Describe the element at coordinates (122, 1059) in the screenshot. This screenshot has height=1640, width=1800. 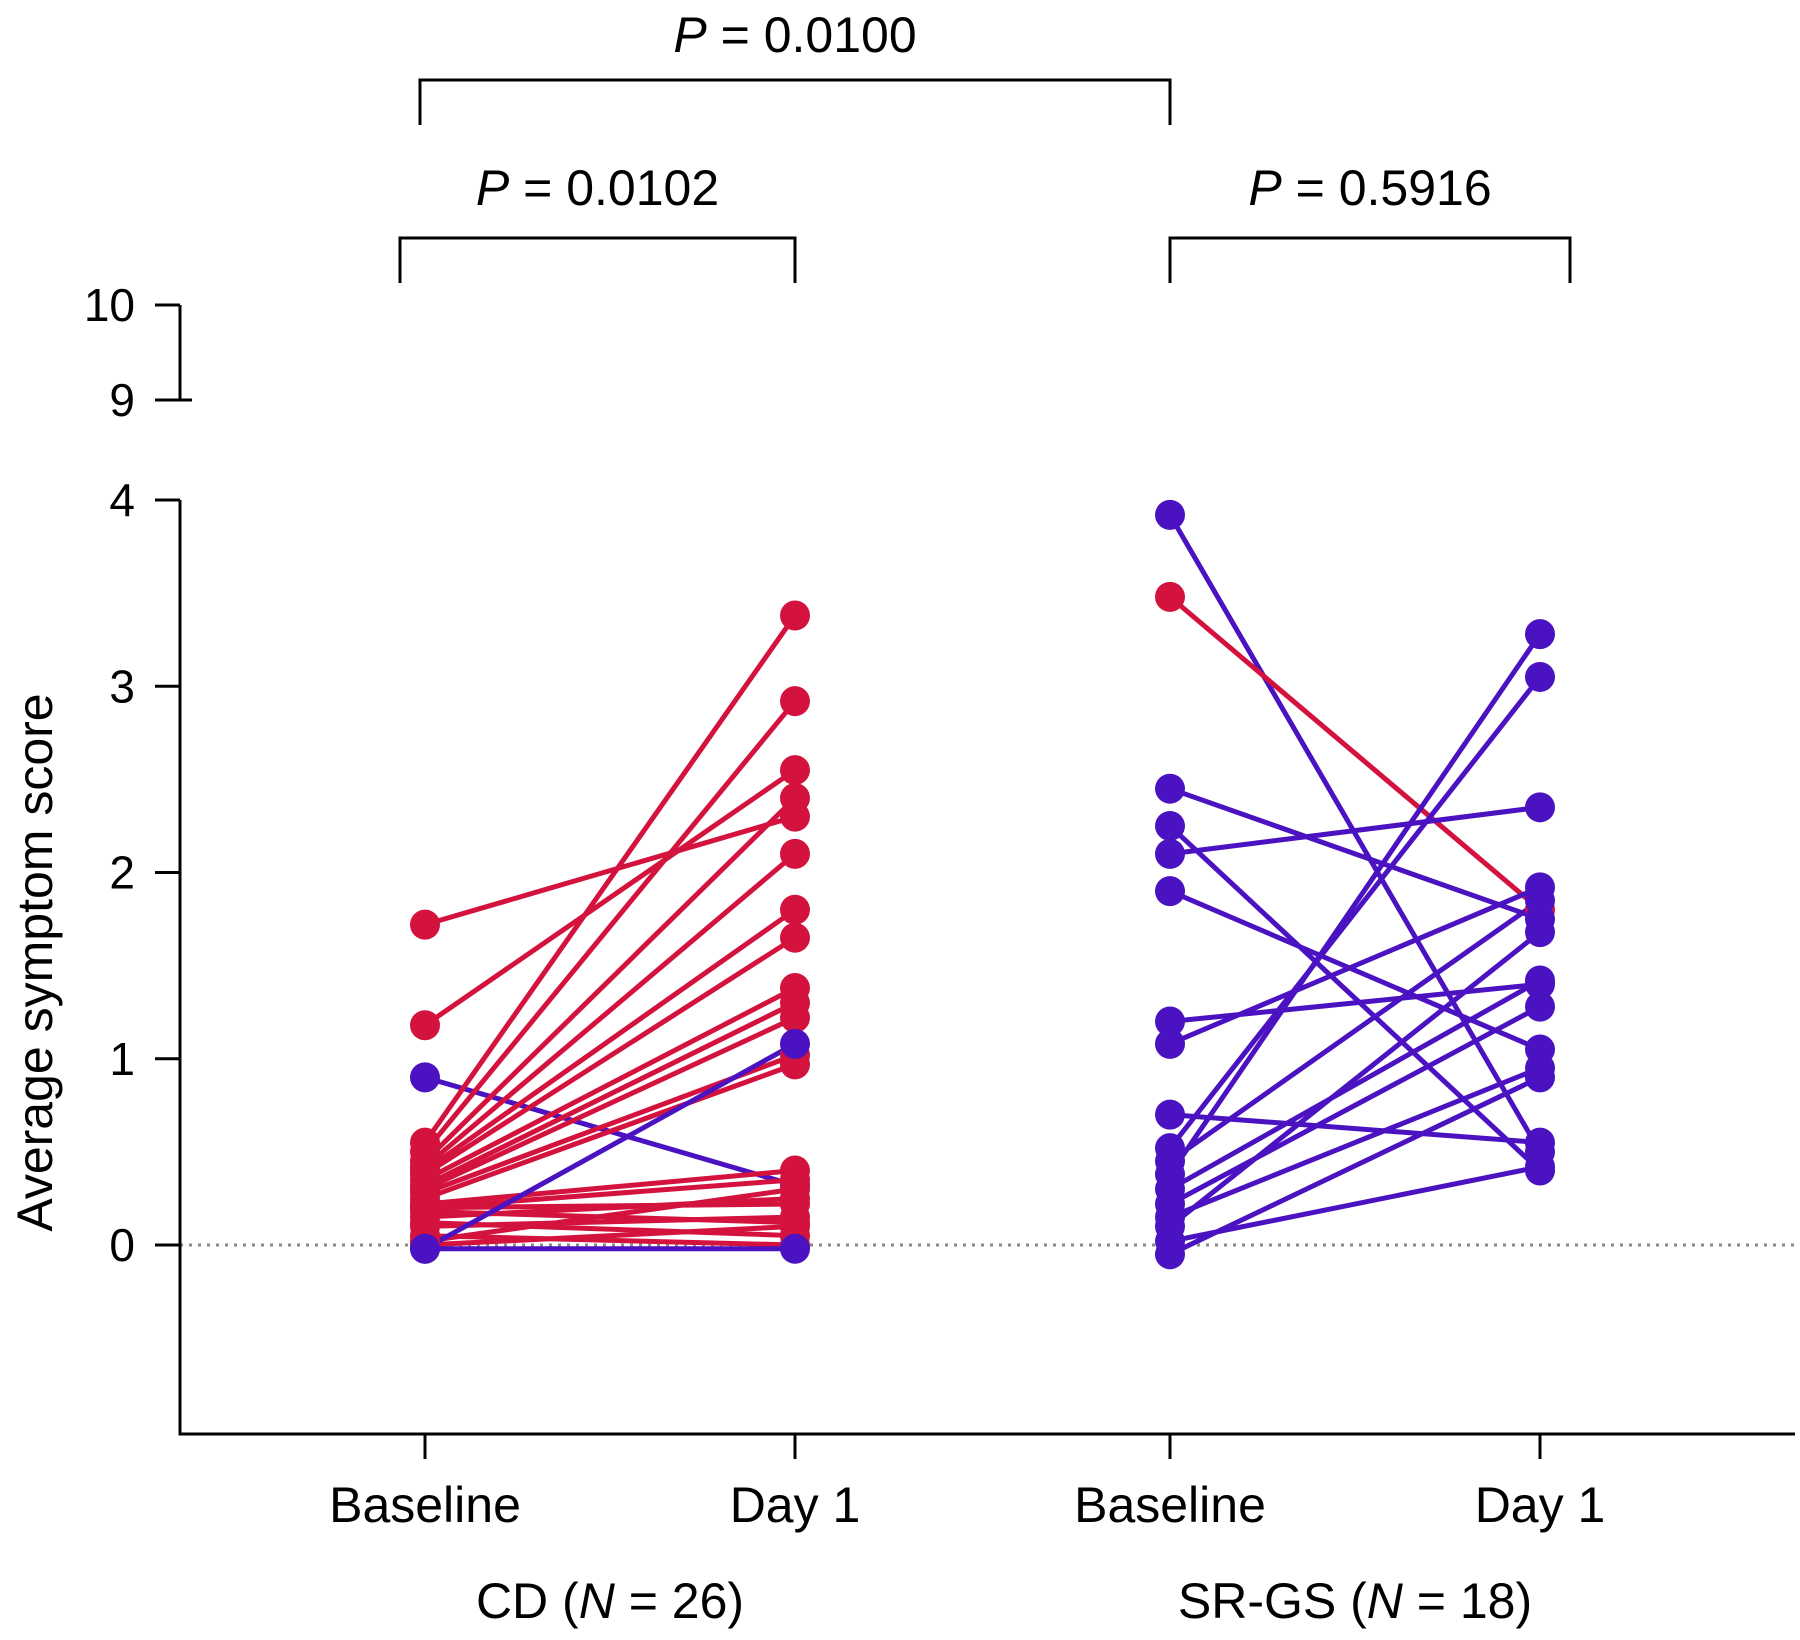
I see `y-tick-label: 1` at that location.